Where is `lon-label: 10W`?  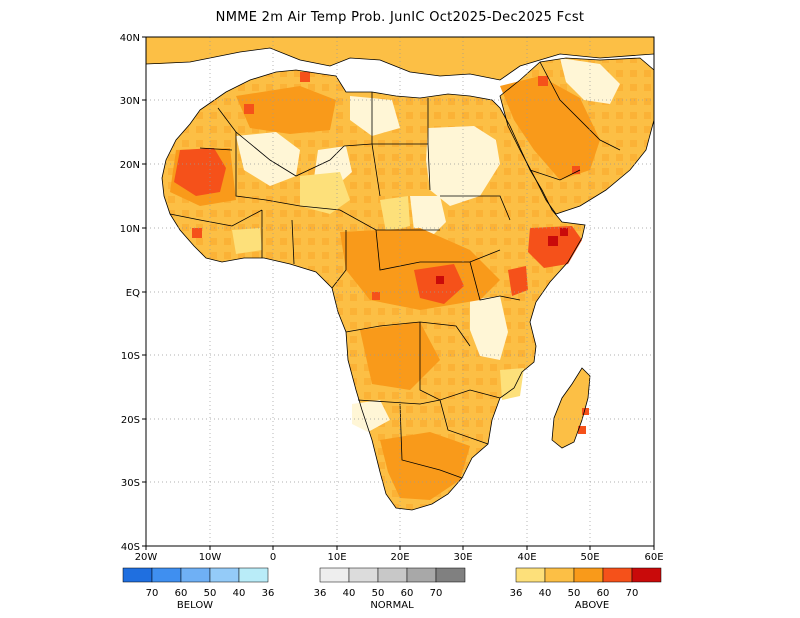
lon-label: 10W is located at coordinates (210, 557).